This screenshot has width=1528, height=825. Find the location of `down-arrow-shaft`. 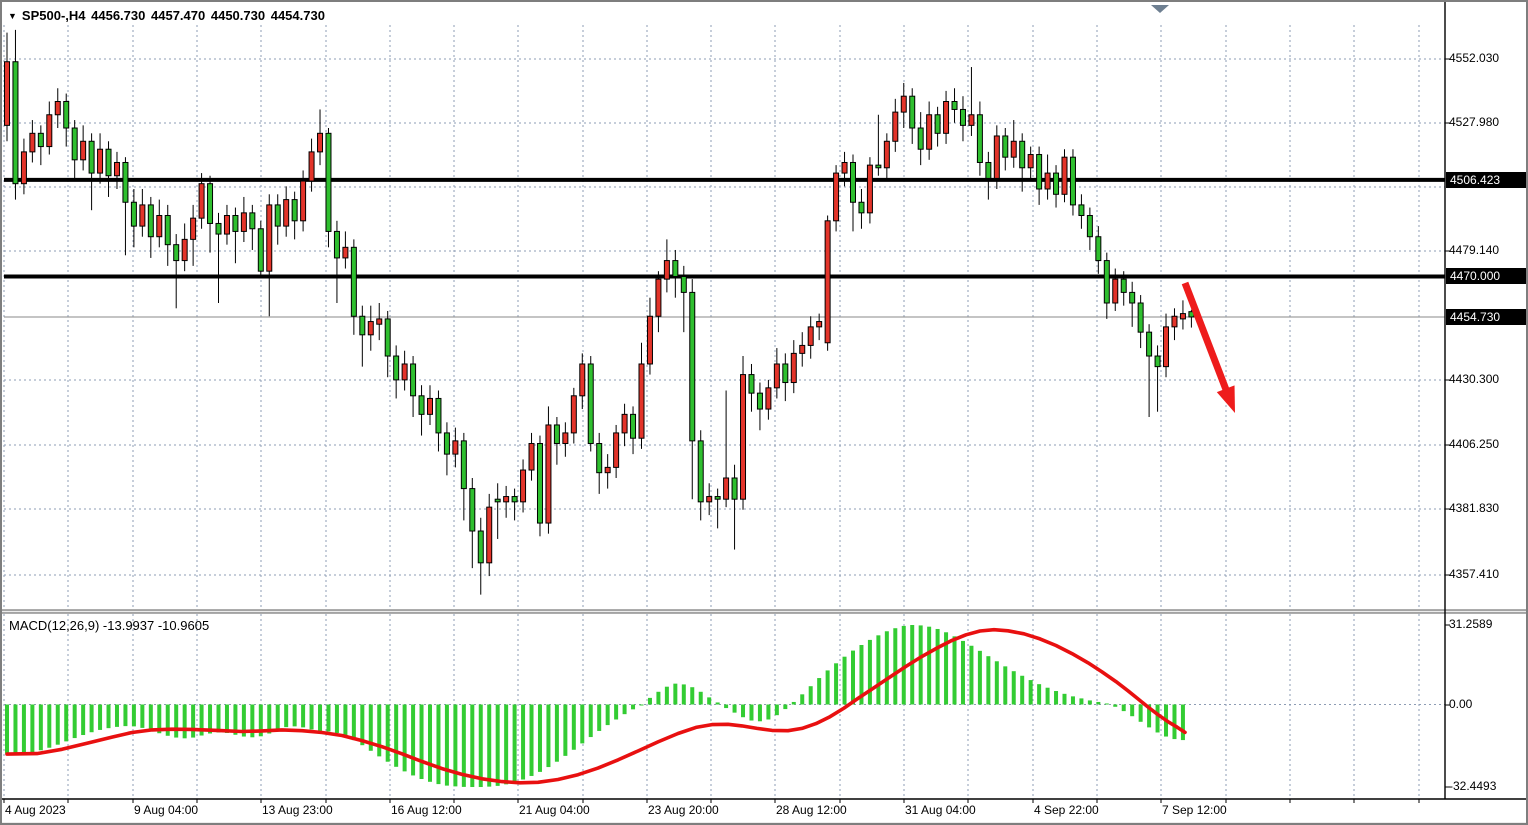

down-arrow-shaft is located at coordinates (1206, 338).